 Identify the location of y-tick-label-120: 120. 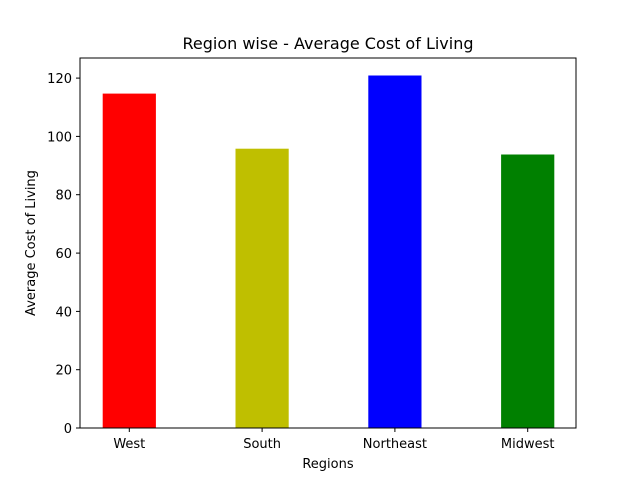
(59, 79).